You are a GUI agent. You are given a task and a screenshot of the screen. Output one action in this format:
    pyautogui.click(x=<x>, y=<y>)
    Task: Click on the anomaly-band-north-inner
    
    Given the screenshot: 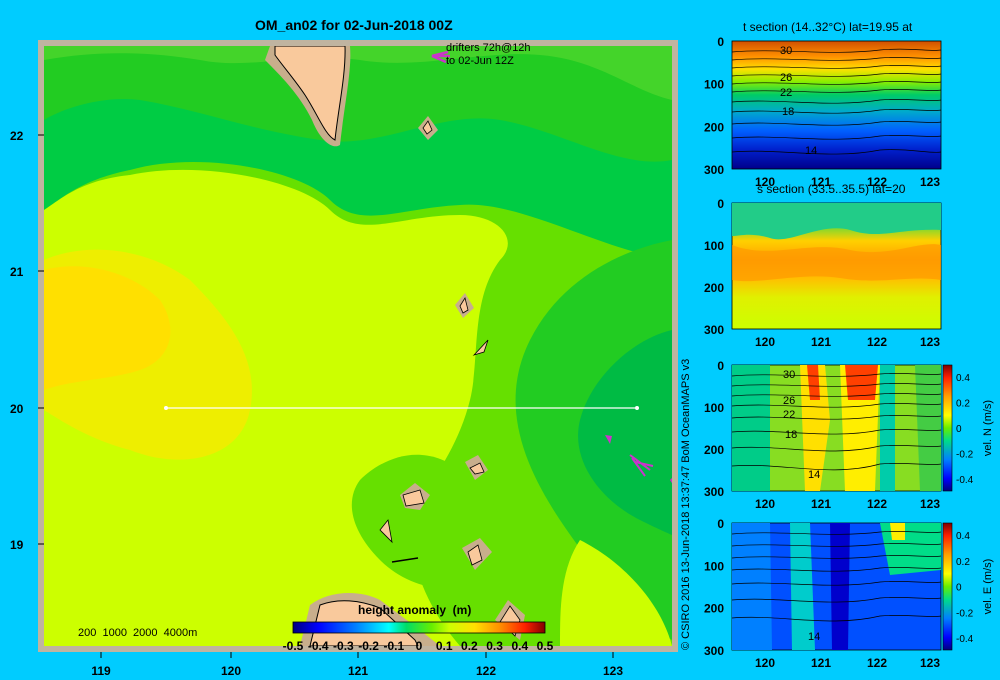 What is the action you would take?
    pyautogui.click(x=358, y=104)
    